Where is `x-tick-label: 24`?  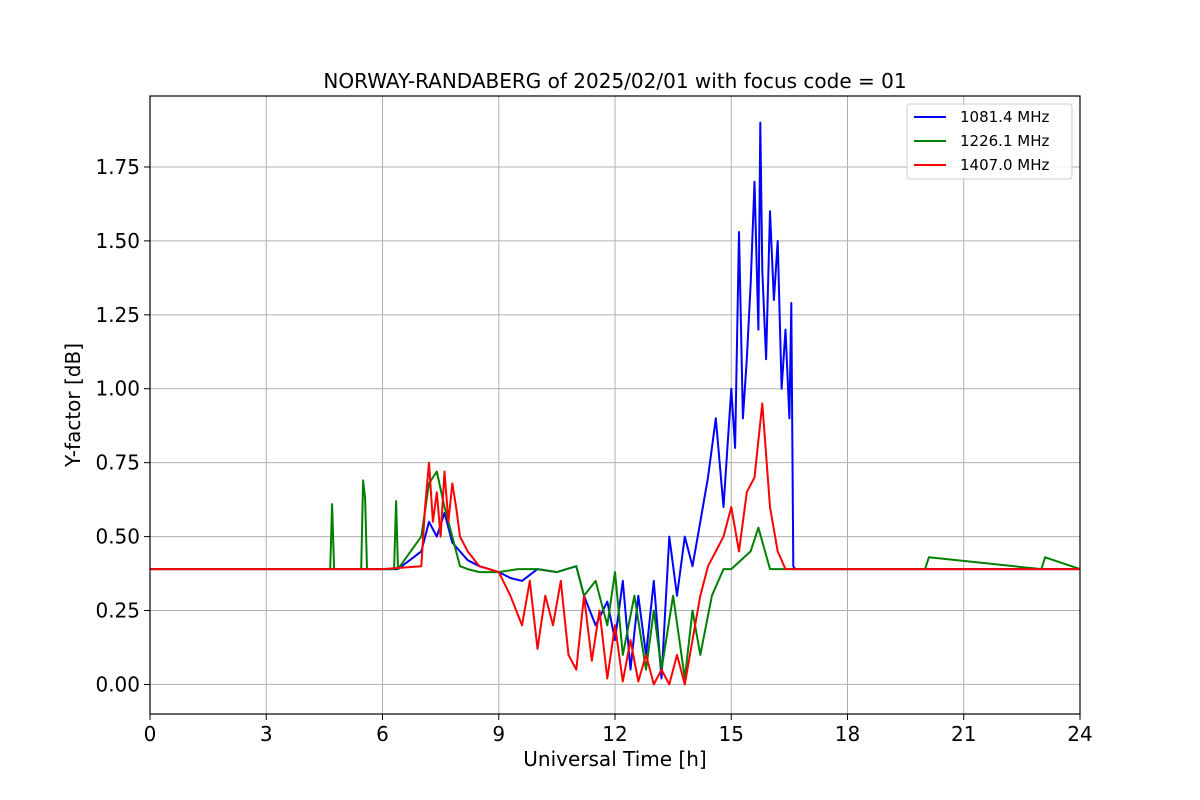 x-tick-label: 24 is located at coordinates (1079, 734).